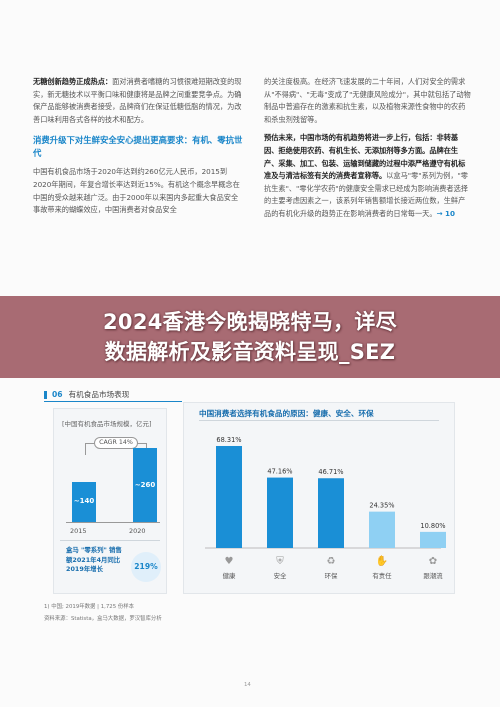  What do you see at coordinates (107, 424) in the screenshot?
I see `market-chart-title: [中国有机食品市场规模，亿元]` at bounding box center [107, 424].